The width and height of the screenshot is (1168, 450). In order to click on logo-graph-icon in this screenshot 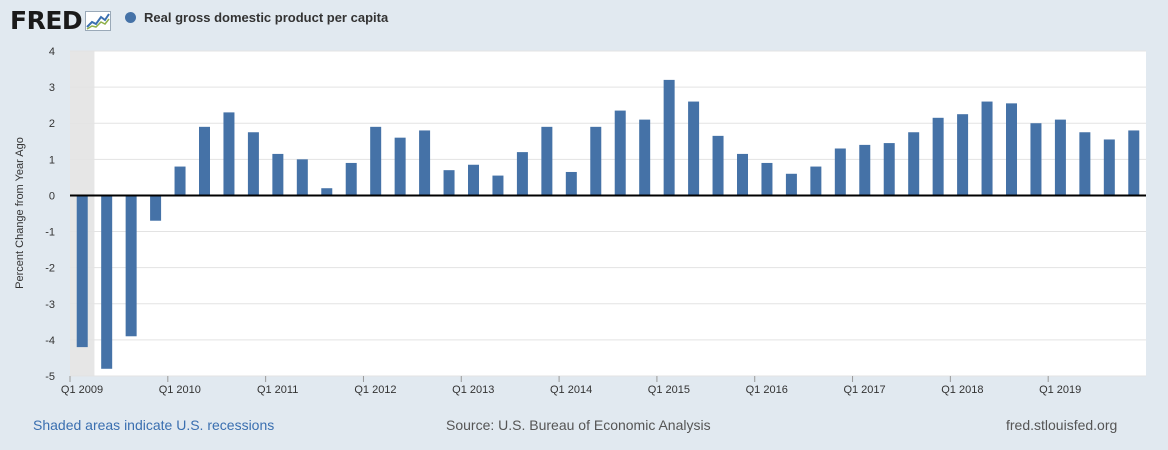, I will do `click(98, 21)`.